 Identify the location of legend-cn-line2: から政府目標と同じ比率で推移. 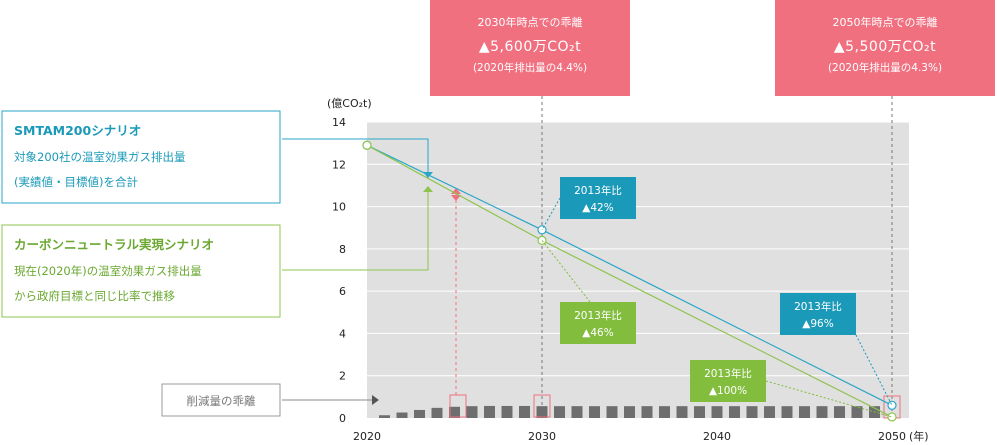
(94, 296).